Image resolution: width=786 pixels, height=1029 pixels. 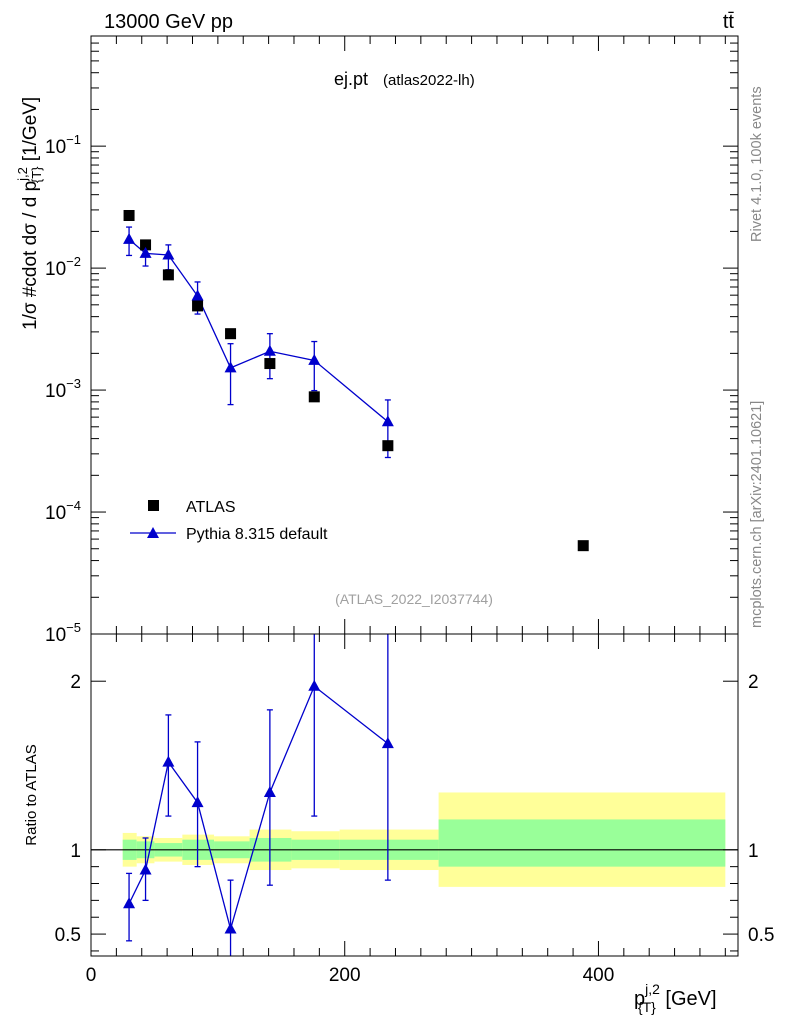 What do you see at coordinates (75, 851) in the screenshot?
I see `ratio-y-tick-label-left: 1` at bounding box center [75, 851].